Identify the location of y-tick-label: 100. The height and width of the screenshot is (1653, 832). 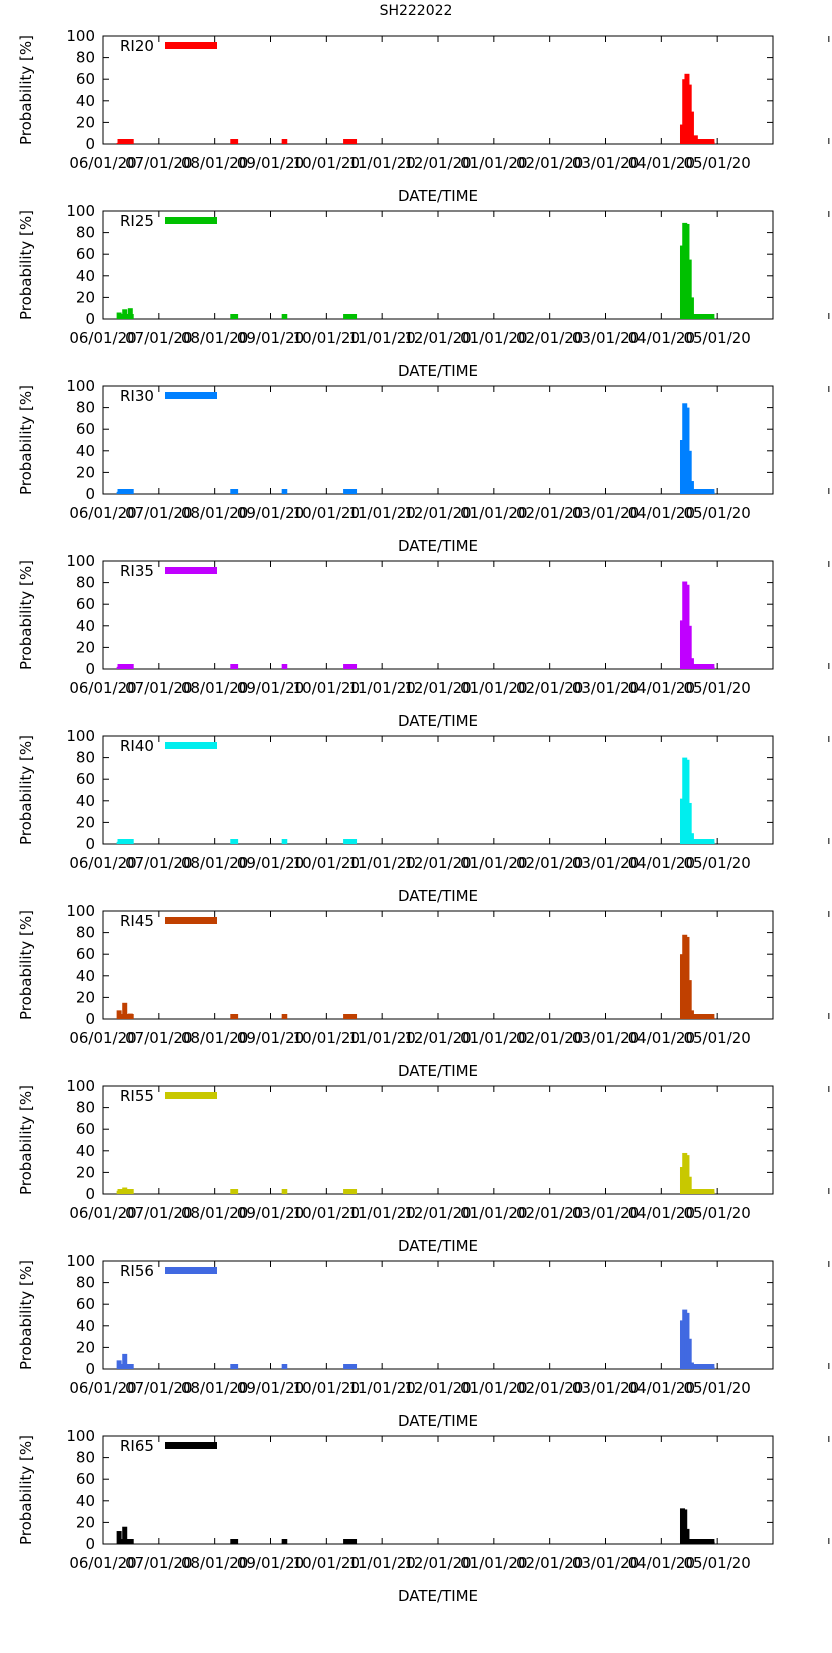
(80, 36).